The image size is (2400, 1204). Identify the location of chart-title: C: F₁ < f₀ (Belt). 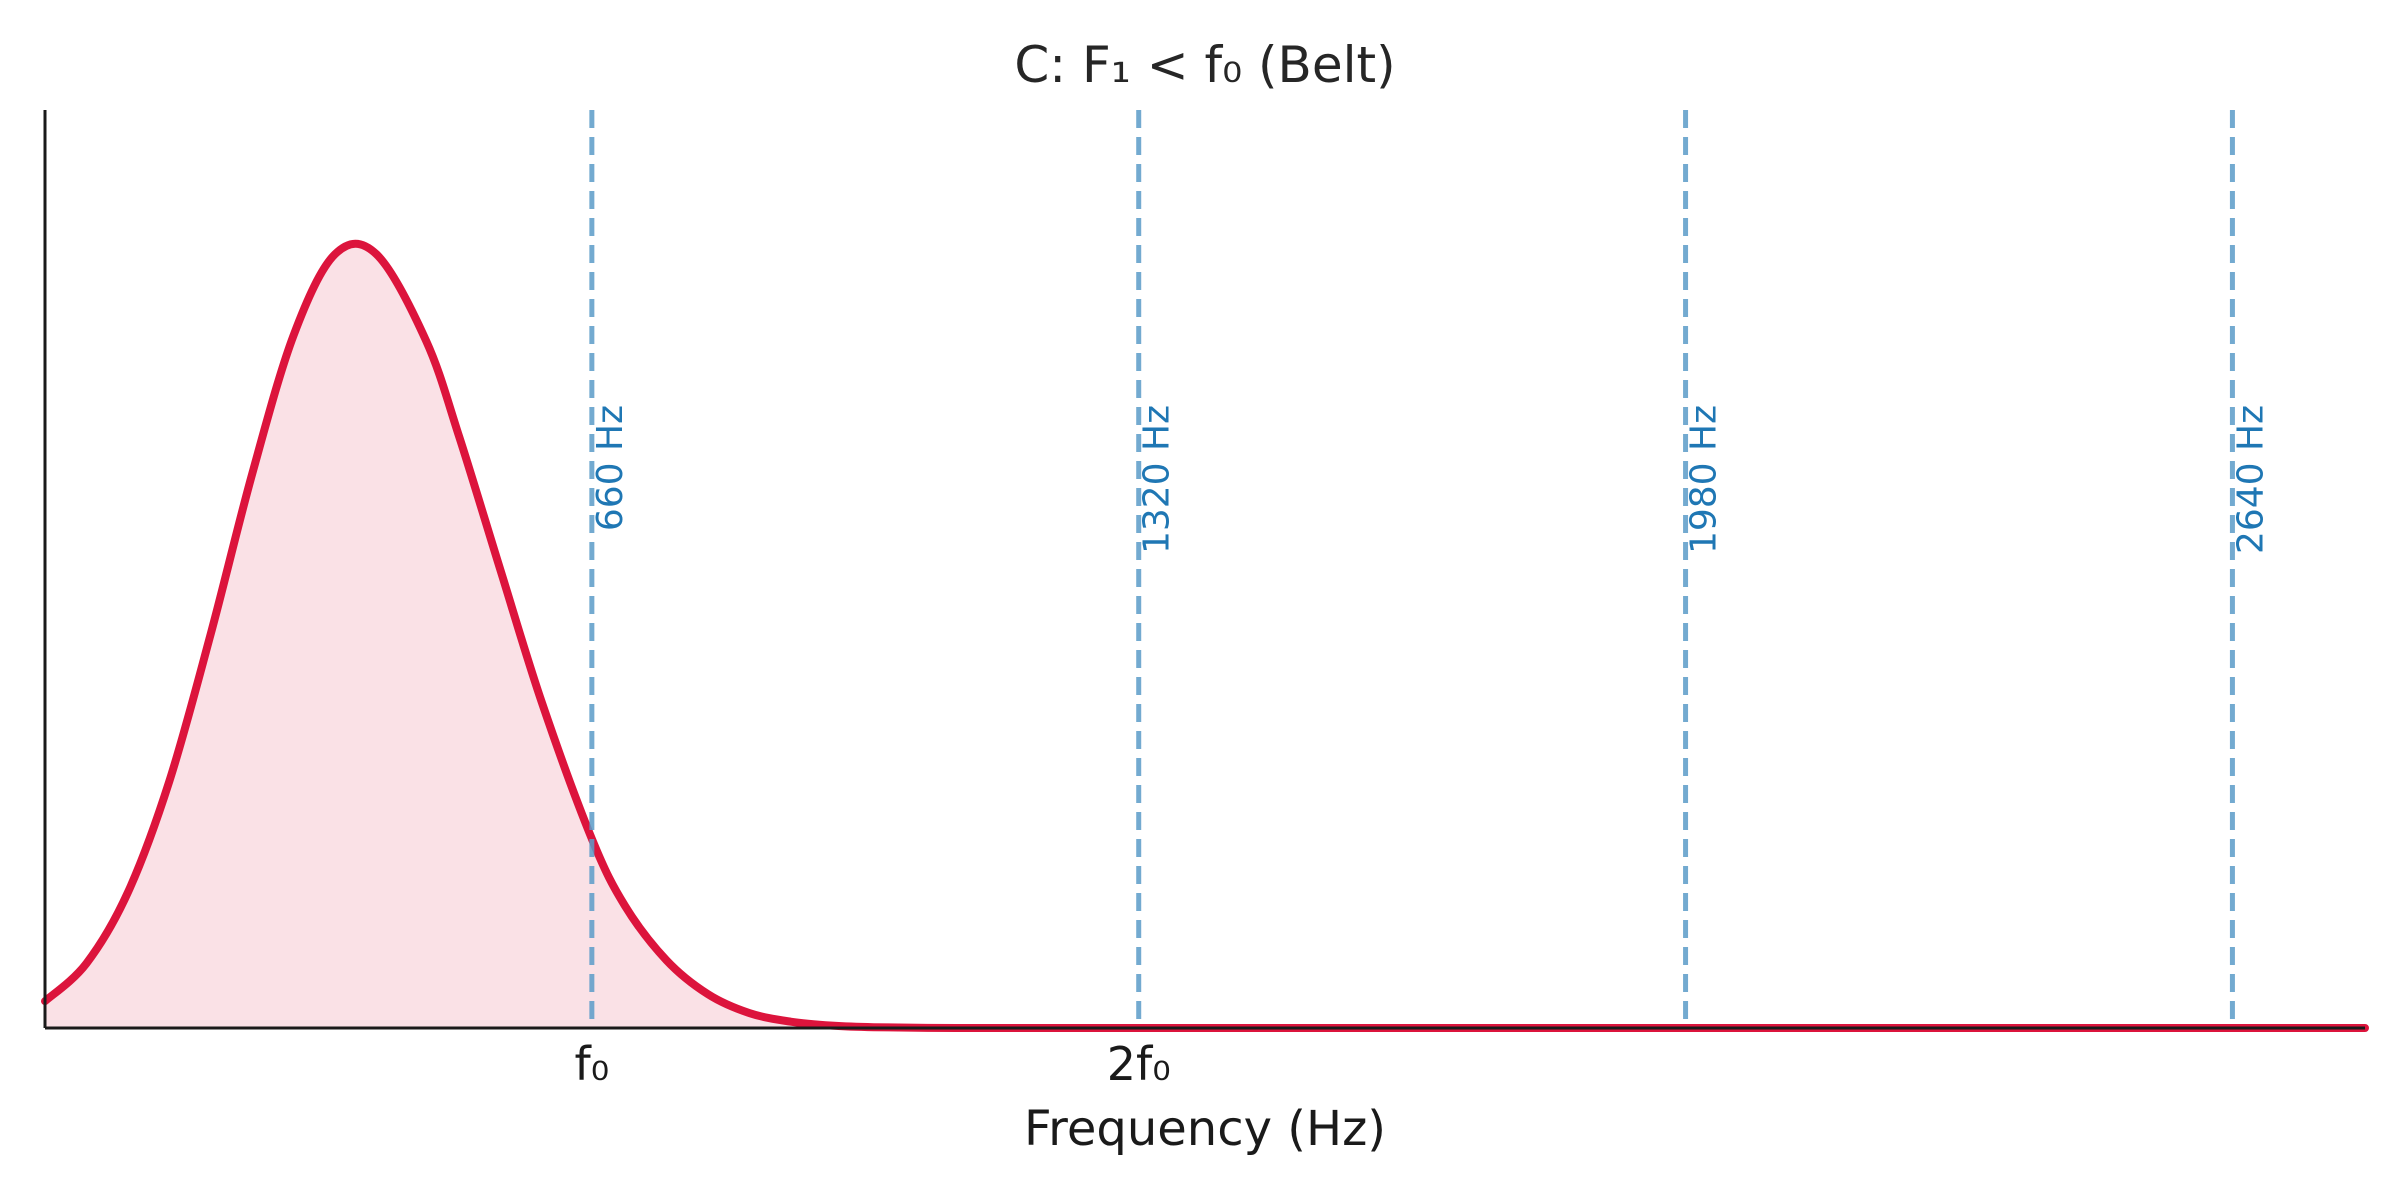
(1204, 65).